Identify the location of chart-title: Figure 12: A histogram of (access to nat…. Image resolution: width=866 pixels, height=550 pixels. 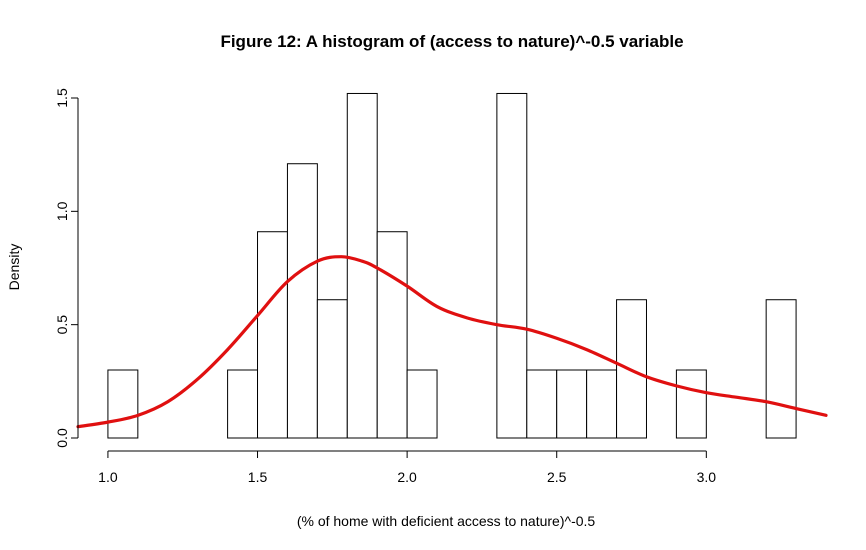
(451, 41).